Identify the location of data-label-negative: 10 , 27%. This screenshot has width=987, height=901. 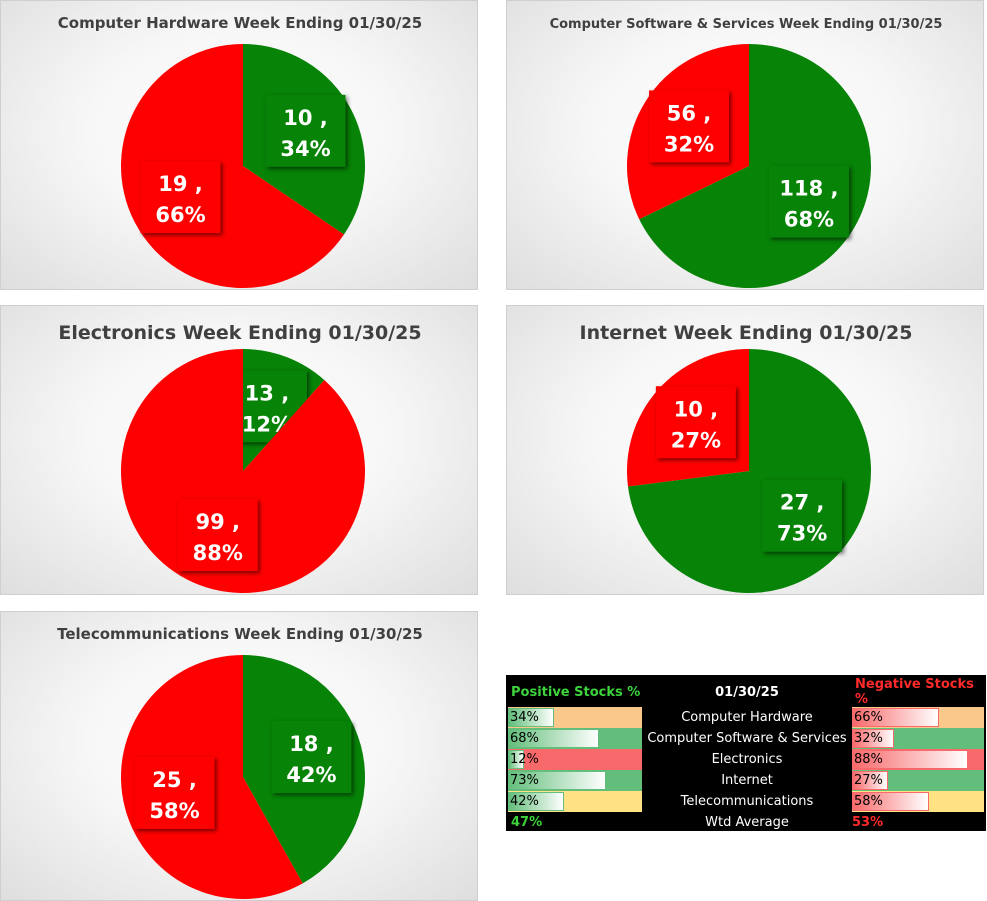
(695, 422).